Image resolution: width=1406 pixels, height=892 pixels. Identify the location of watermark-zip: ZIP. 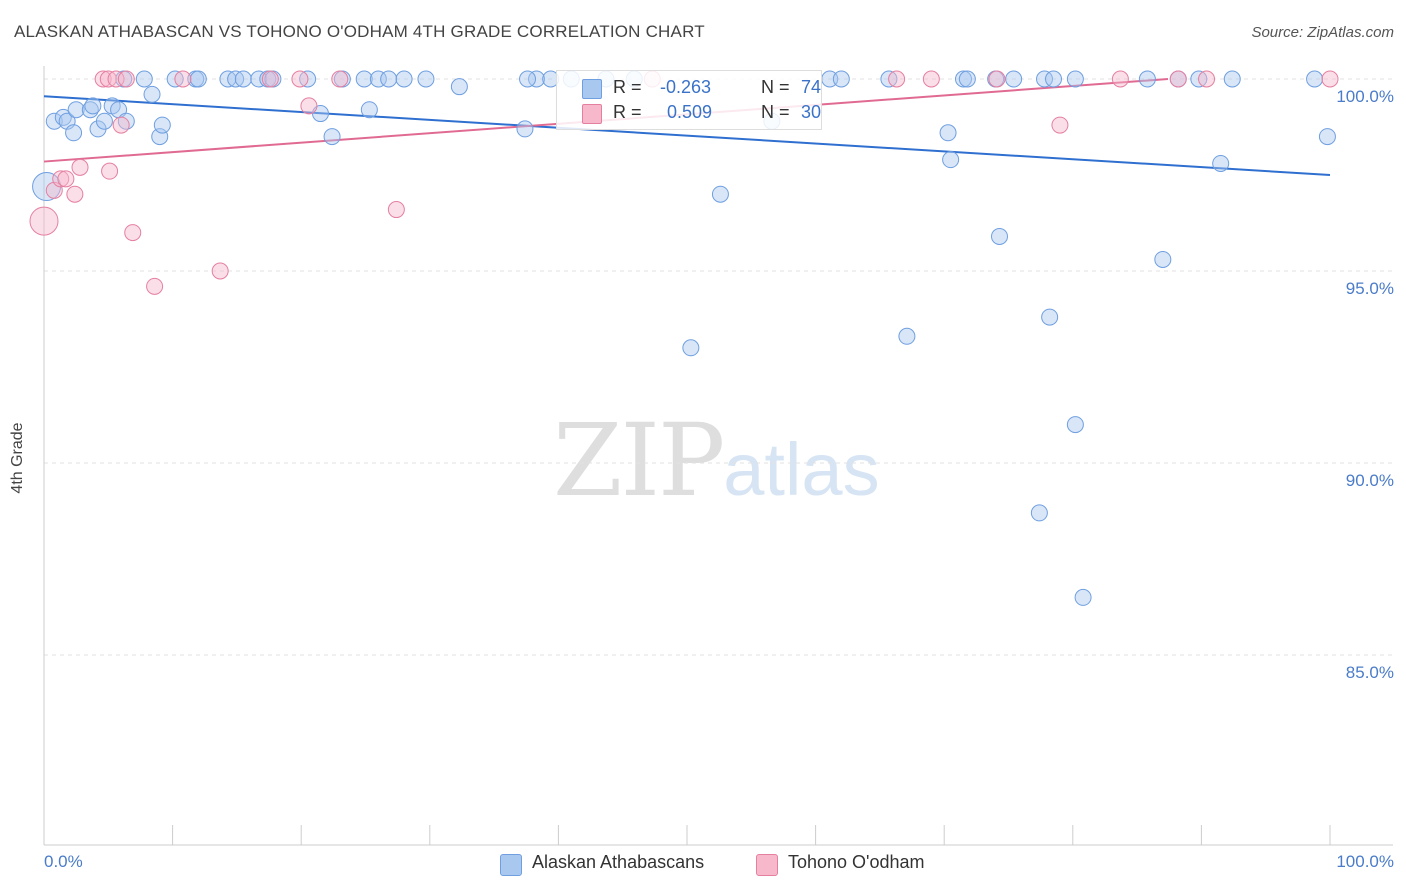
(639, 460).